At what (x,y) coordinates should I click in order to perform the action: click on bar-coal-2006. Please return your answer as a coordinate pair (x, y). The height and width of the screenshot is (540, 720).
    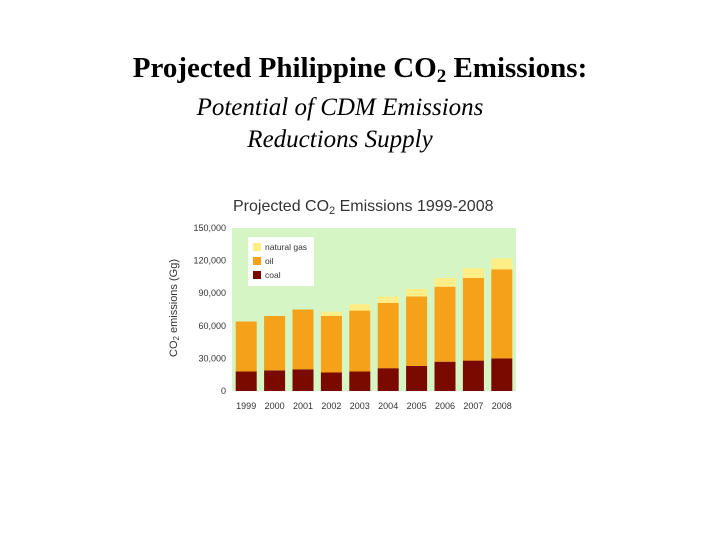
    Looking at the image, I should click on (445, 376).